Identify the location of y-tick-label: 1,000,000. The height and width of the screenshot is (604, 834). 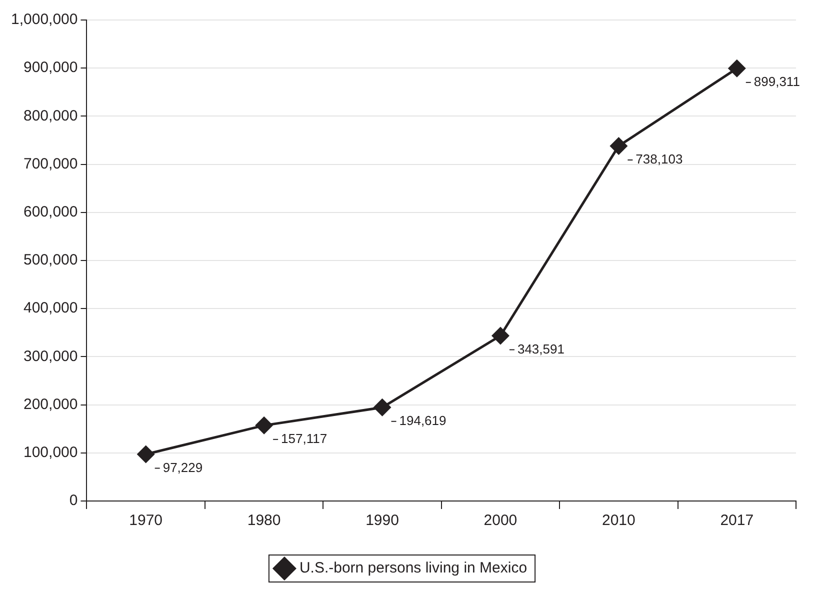
(44, 19).